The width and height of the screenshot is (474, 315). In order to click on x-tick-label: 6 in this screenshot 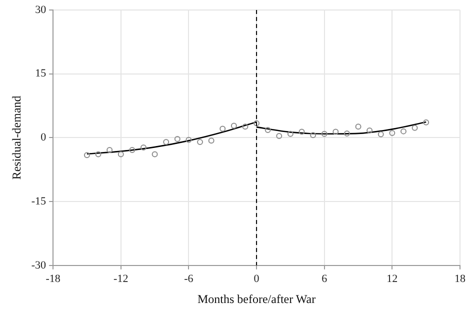, I will do `click(325, 278)`.